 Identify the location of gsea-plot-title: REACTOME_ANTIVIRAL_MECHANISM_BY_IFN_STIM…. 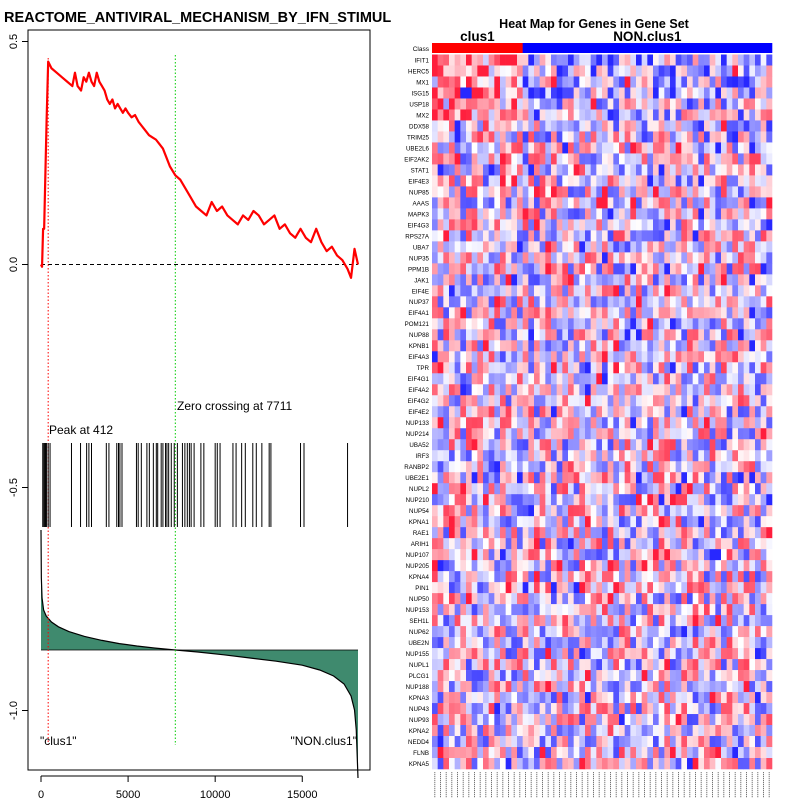
(197, 18).